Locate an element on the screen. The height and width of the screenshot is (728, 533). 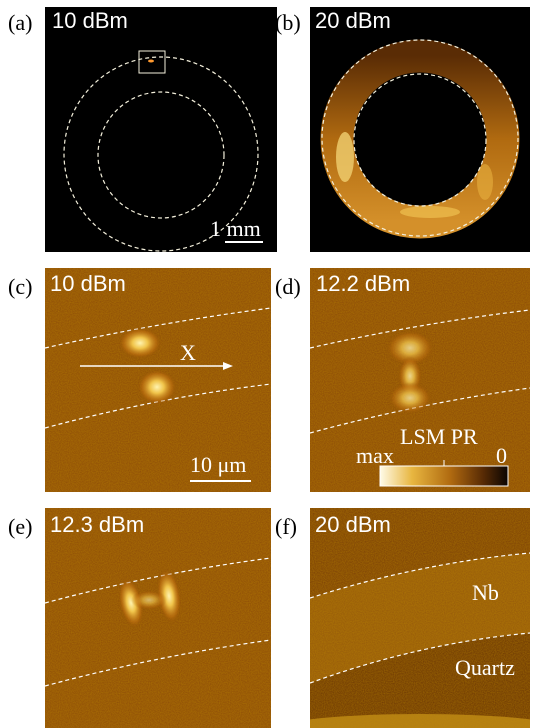
colorbar-min-label: 0 is located at coordinates (501, 455).